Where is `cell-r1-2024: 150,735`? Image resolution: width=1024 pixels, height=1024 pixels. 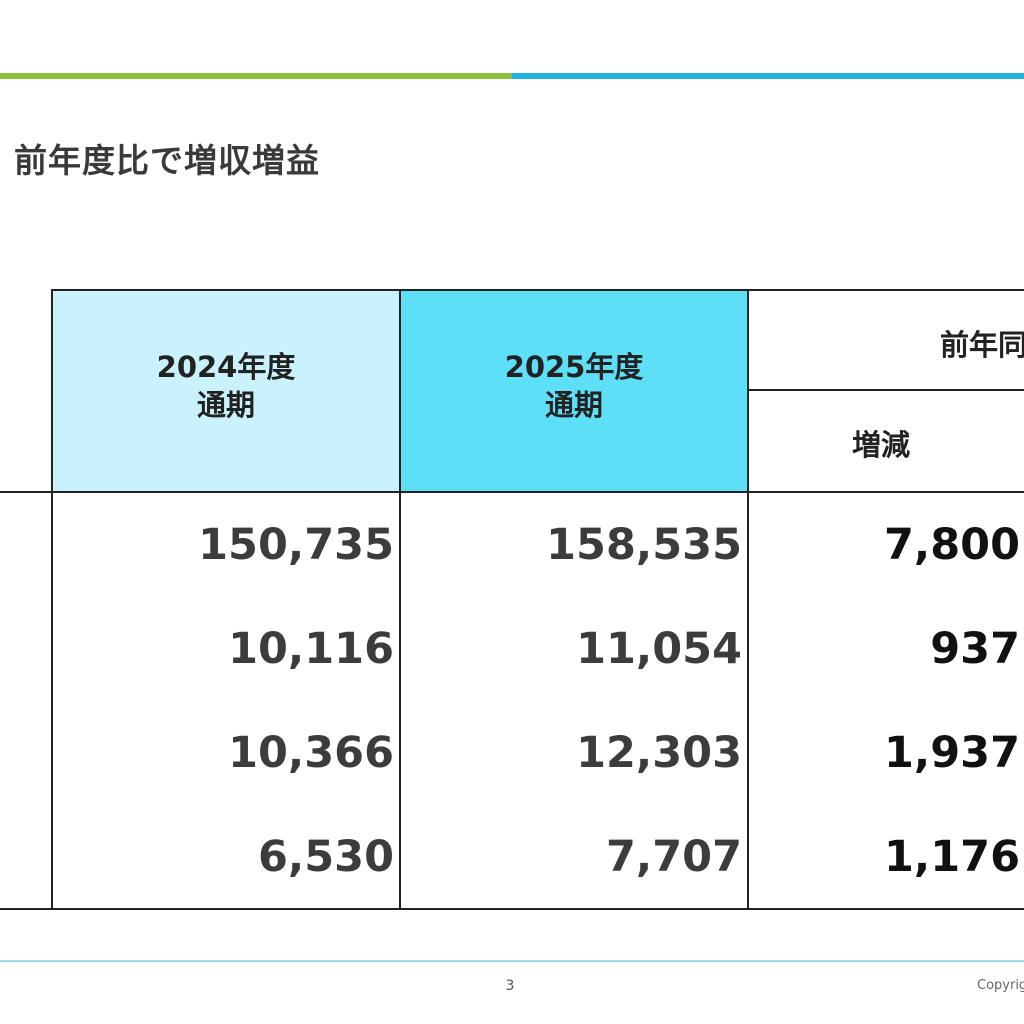 cell-r1-2024: 150,735 is located at coordinates (296, 545).